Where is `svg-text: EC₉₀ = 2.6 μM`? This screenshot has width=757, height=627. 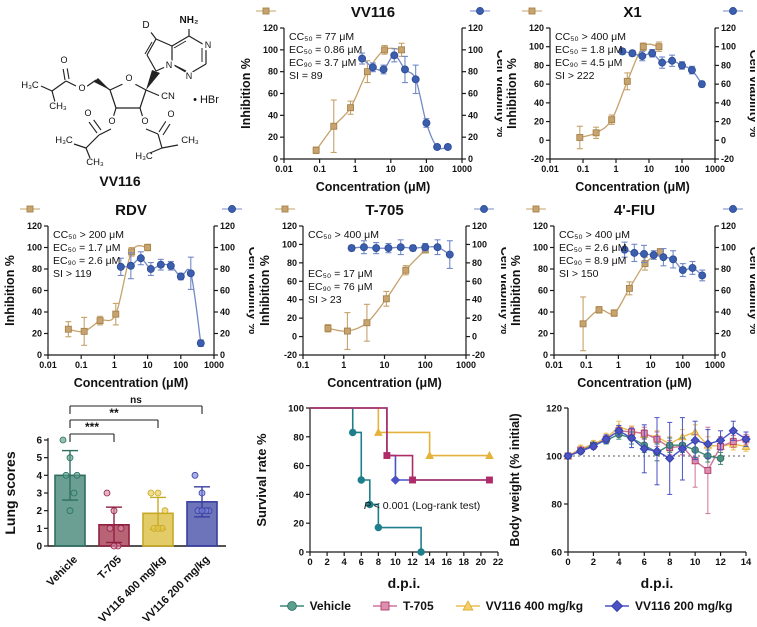 svg-text: EC₉₀ = 2.6 μM is located at coordinates (86, 261).